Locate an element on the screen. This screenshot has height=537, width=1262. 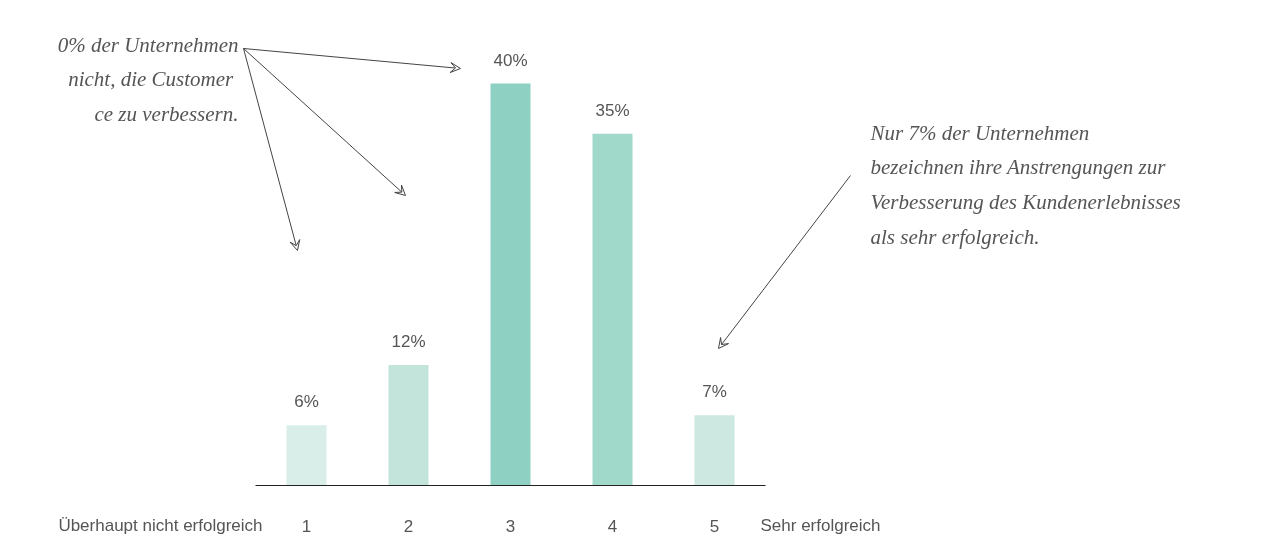
x-tick-label: 4 is located at coordinates (612, 526).